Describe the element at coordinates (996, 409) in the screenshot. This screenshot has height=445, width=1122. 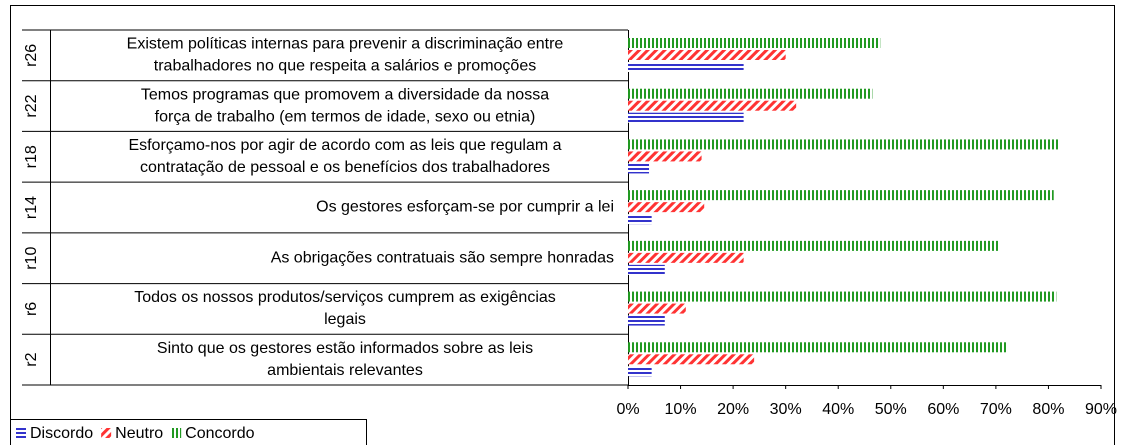
I see `x-tick-label: 70%` at that location.